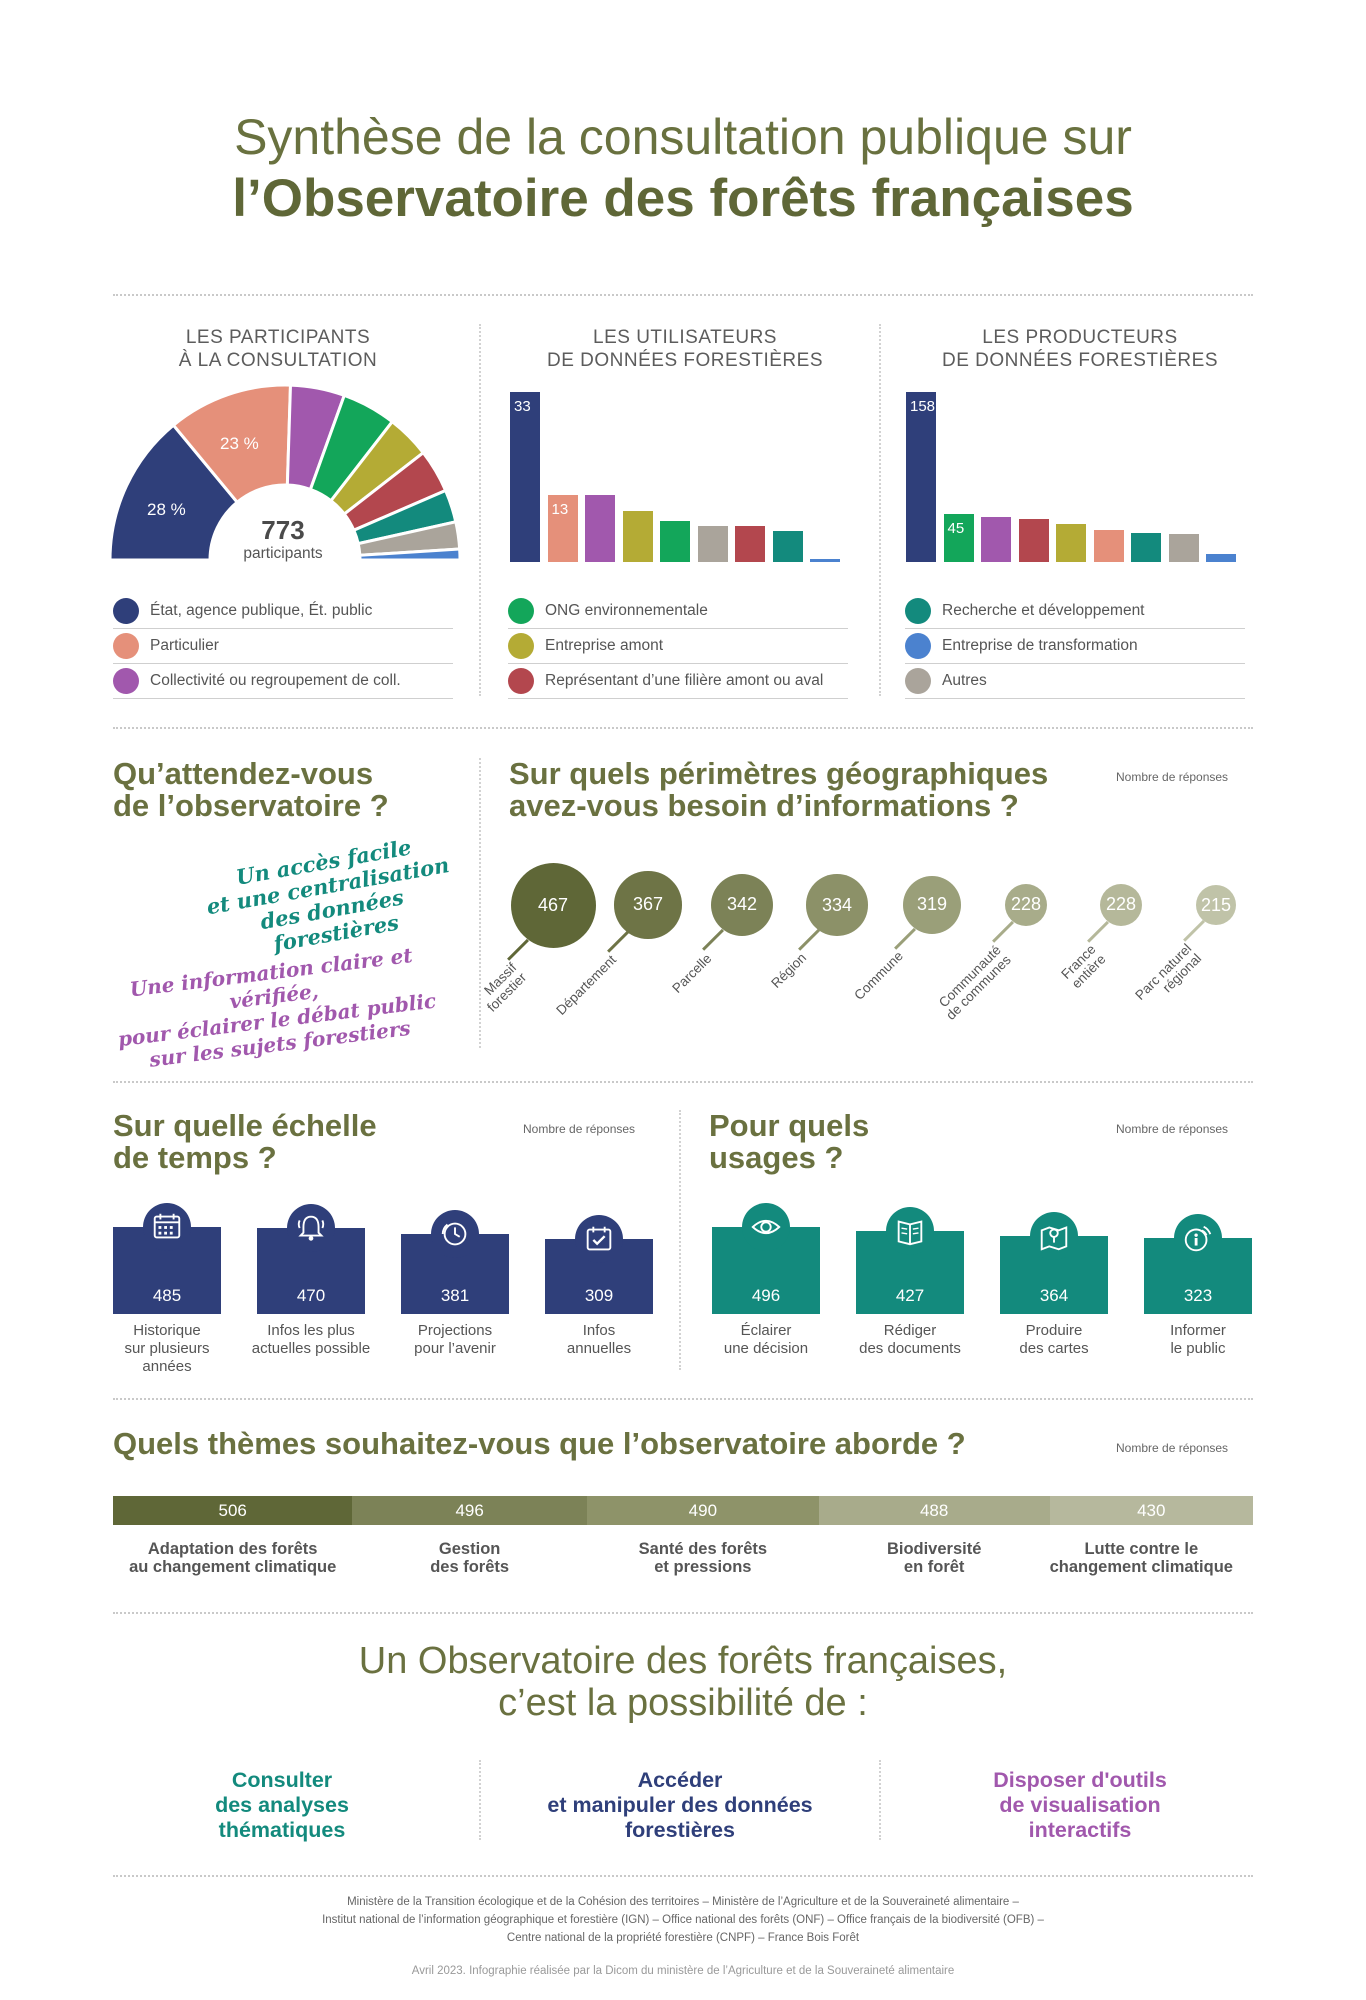 Image resolution: width=1366 pixels, height=2000 pixels. I want to click on theme-caption-line: et pressions, so click(703, 1567).